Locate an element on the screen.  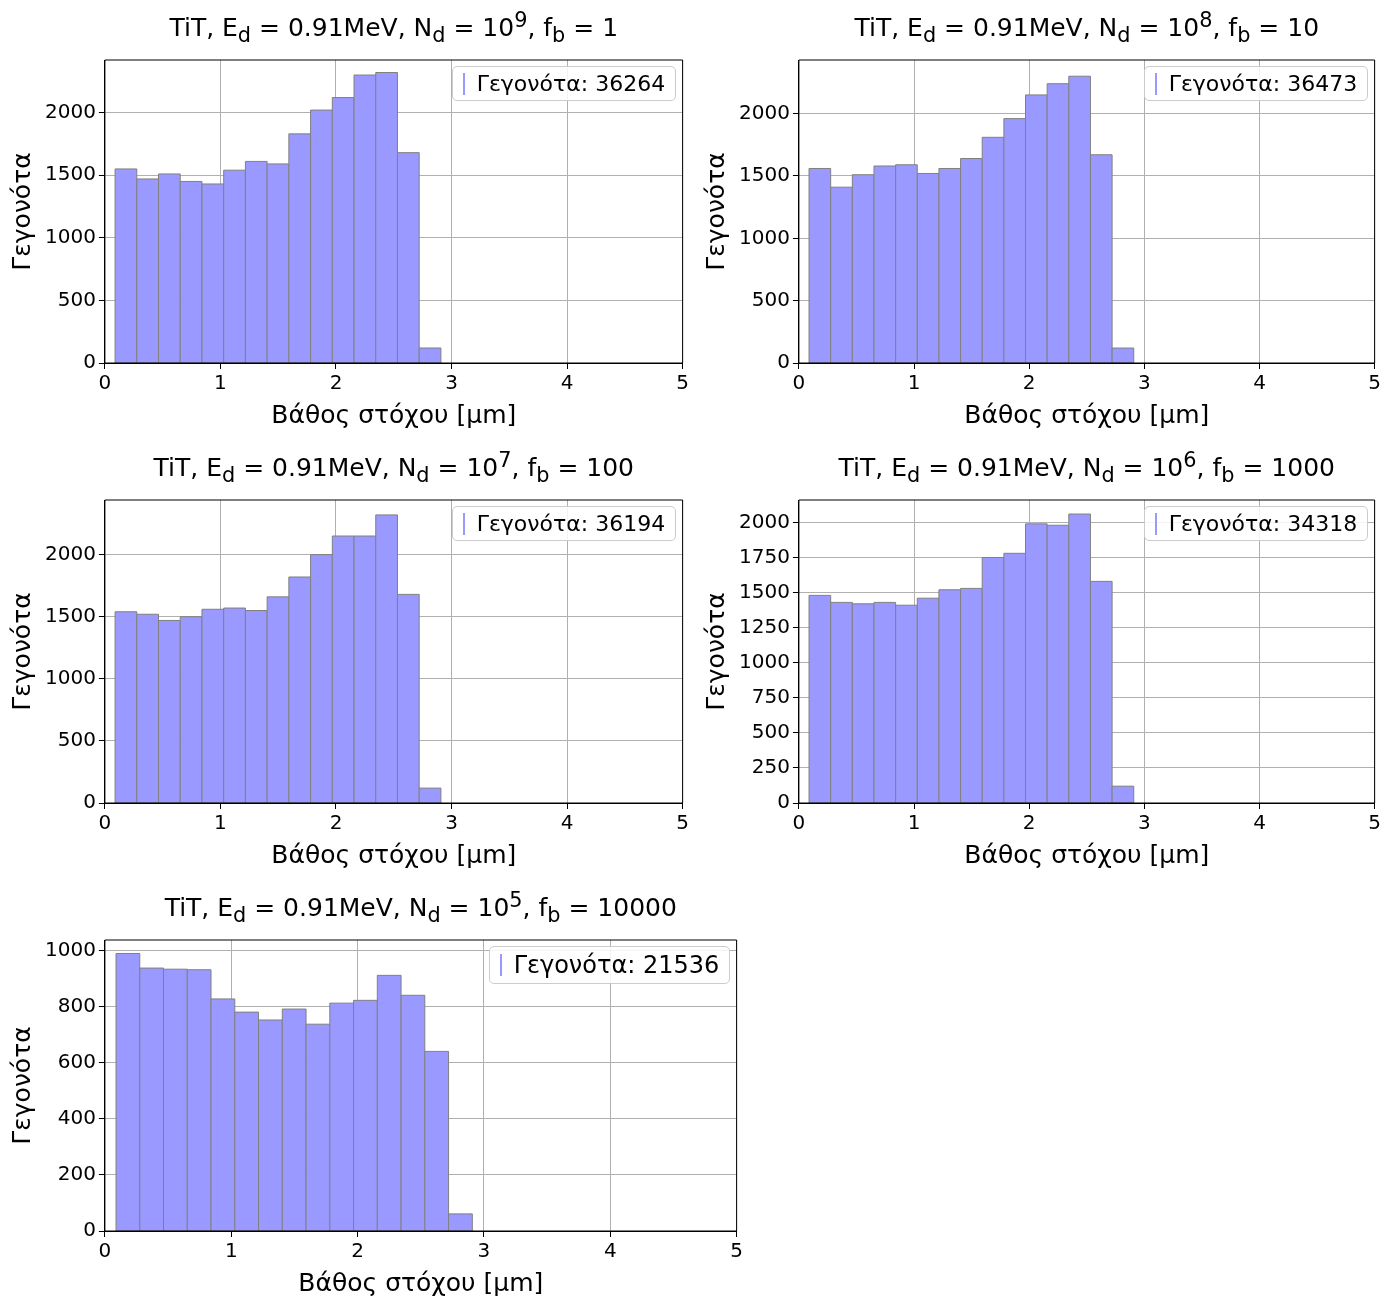
chart-title: TiT, E$_{d}$ = 0.91MeV, N$_{d}$ = 10$^{7}$, f$_{b}$ = 100 is located at coordinates (393, 468).